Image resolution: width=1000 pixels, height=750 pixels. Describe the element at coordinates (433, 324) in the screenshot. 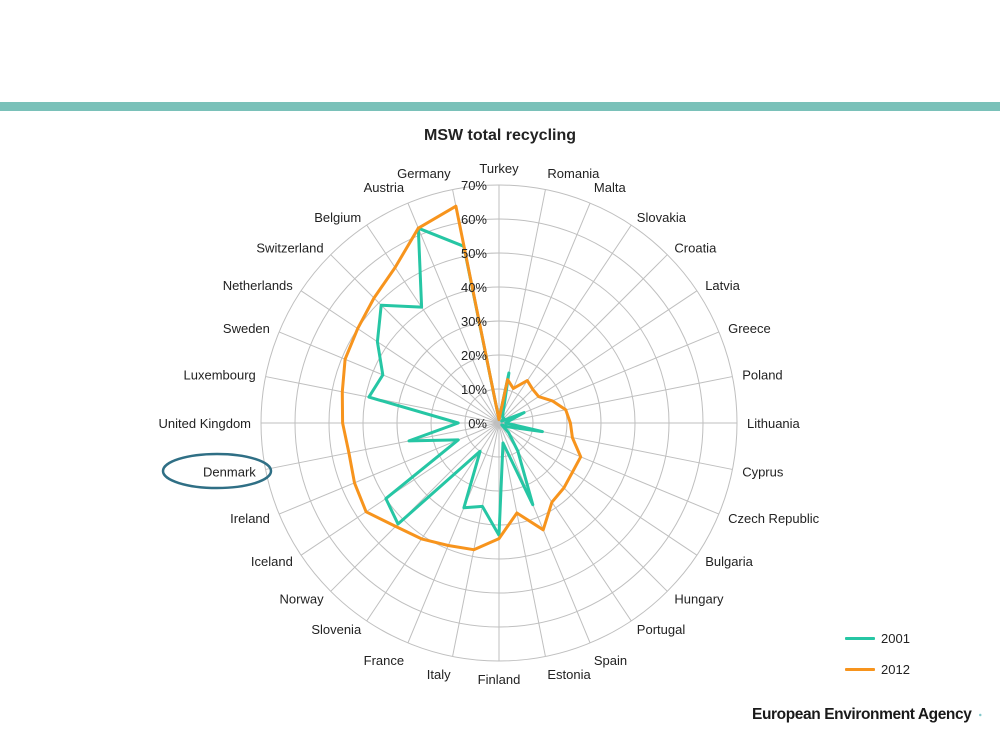

I see `grid-spoke-belgium` at that location.